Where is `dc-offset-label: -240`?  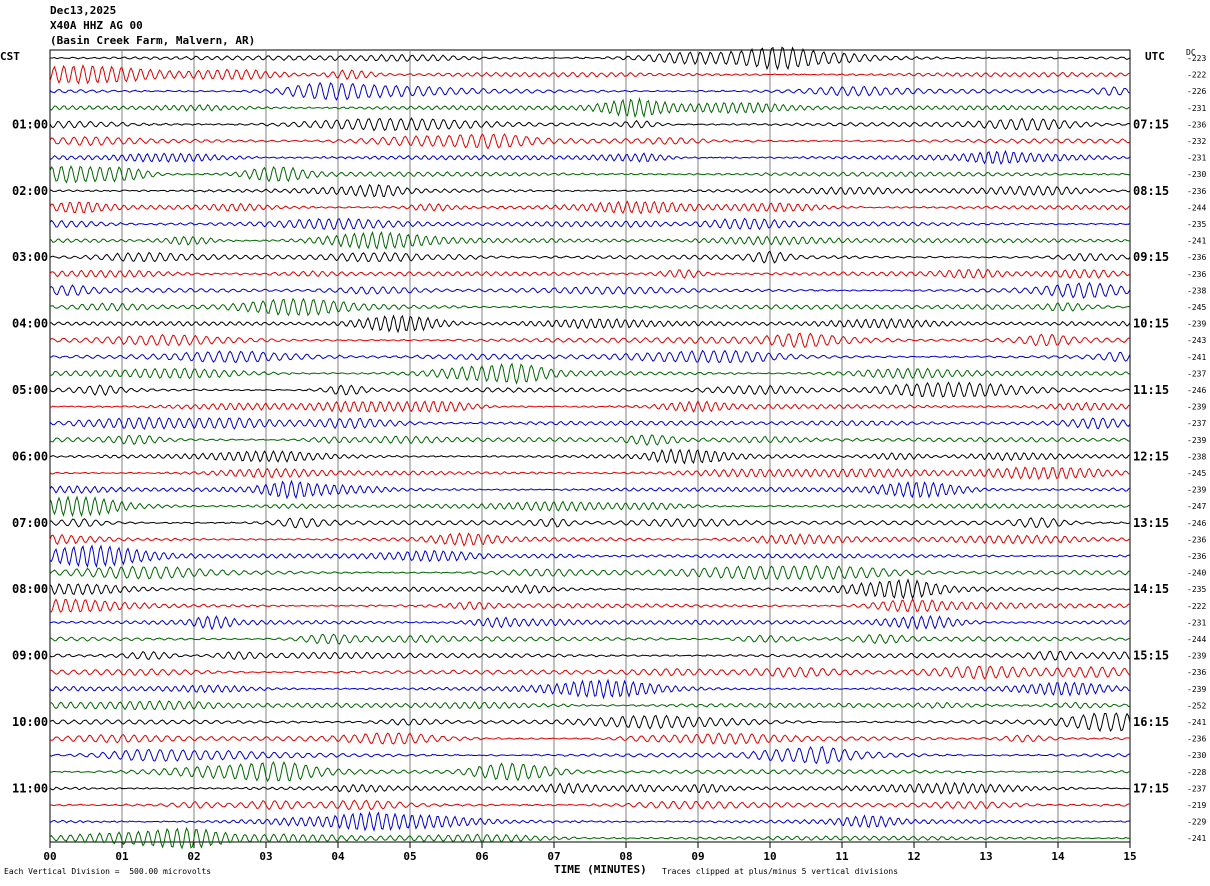 dc-offset-label: -240 is located at coordinates (1196, 573).